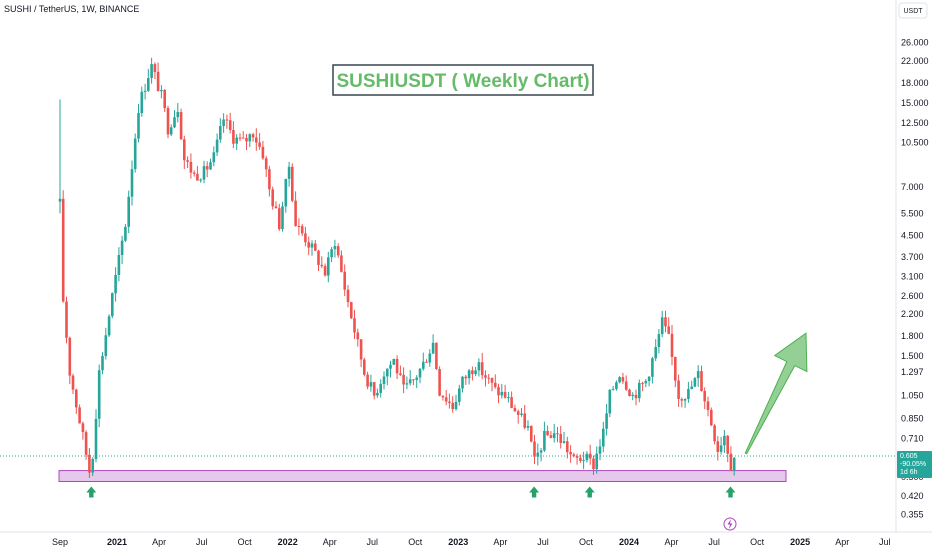 The image size is (932, 550). What do you see at coordinates (458, 542) in the screenshot?
I see `time-tick-label: 2023` at bounding box center [458, 542].